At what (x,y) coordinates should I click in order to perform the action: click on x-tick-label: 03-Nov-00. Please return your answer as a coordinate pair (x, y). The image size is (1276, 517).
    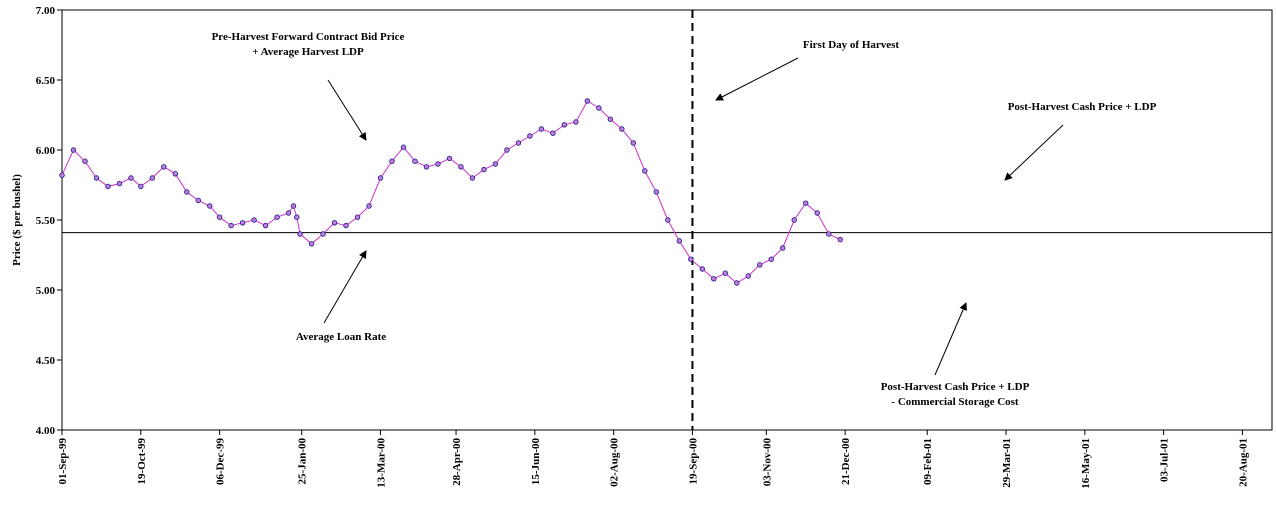
    Looking at the image, I should click on (767, 462).